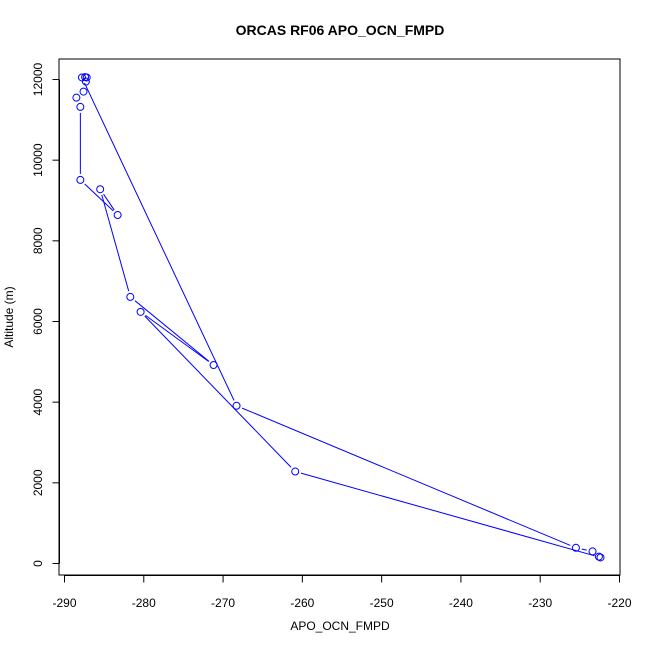 The width and height of the screenshot is (650, 650). What do you see at coordinates (38, 79) in the screenshot?
I see `y-tick-label: 12000` at bounding box center [38, 79].